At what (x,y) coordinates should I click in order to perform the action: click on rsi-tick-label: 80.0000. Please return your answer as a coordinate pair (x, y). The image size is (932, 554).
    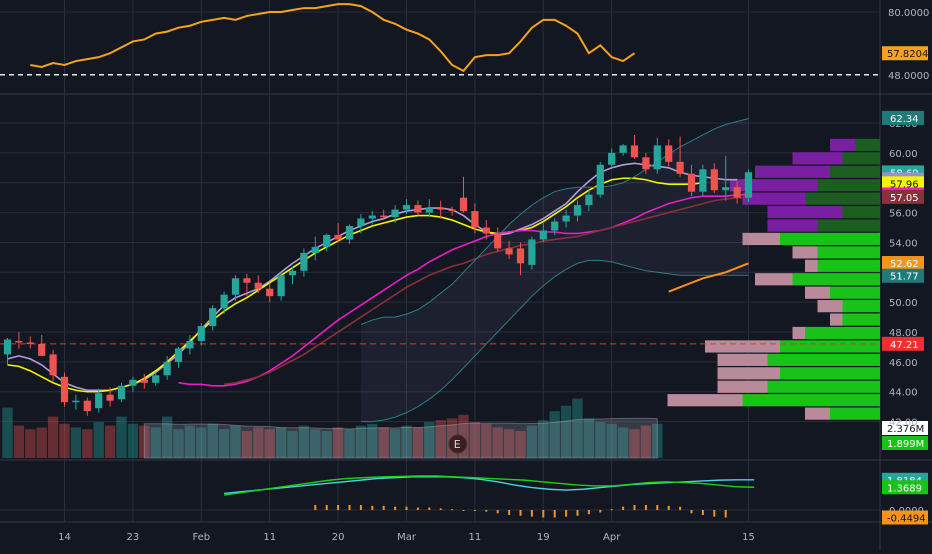
    Looking at the image, I should click on (908, 13).